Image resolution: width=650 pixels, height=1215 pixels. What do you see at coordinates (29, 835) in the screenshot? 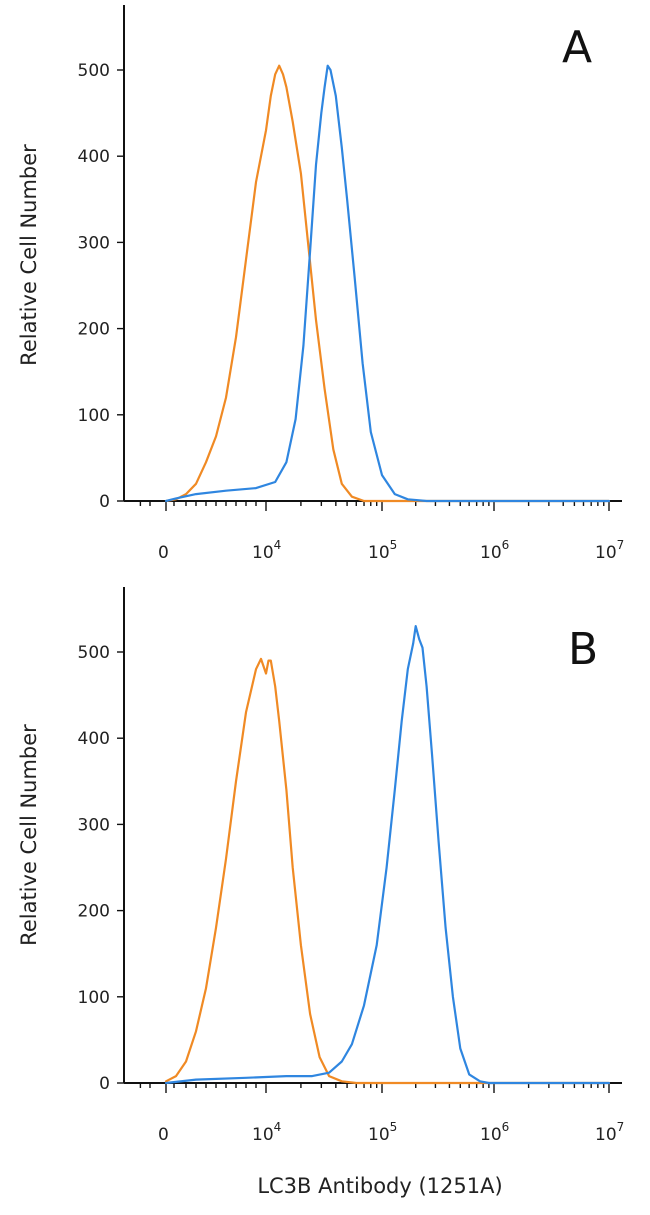
I see `panel-b-y-axis-label: Relative Cell Number` at bounding box center [29, 835].